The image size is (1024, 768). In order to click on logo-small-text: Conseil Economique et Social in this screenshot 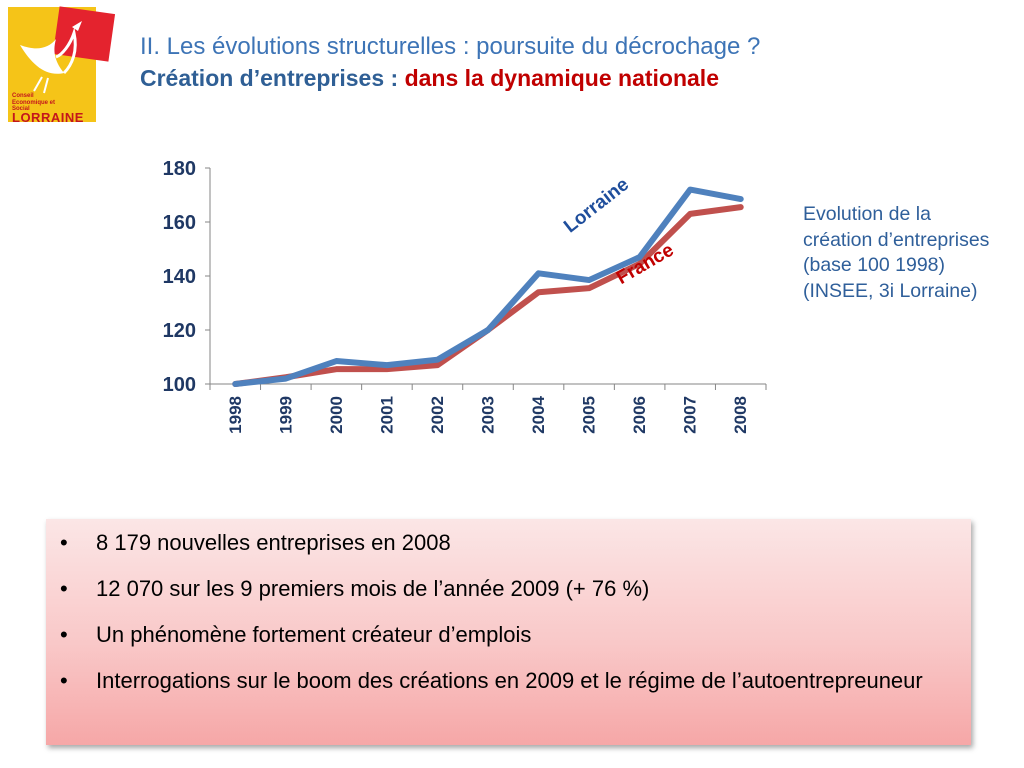, I will do `click(34, 102)`.